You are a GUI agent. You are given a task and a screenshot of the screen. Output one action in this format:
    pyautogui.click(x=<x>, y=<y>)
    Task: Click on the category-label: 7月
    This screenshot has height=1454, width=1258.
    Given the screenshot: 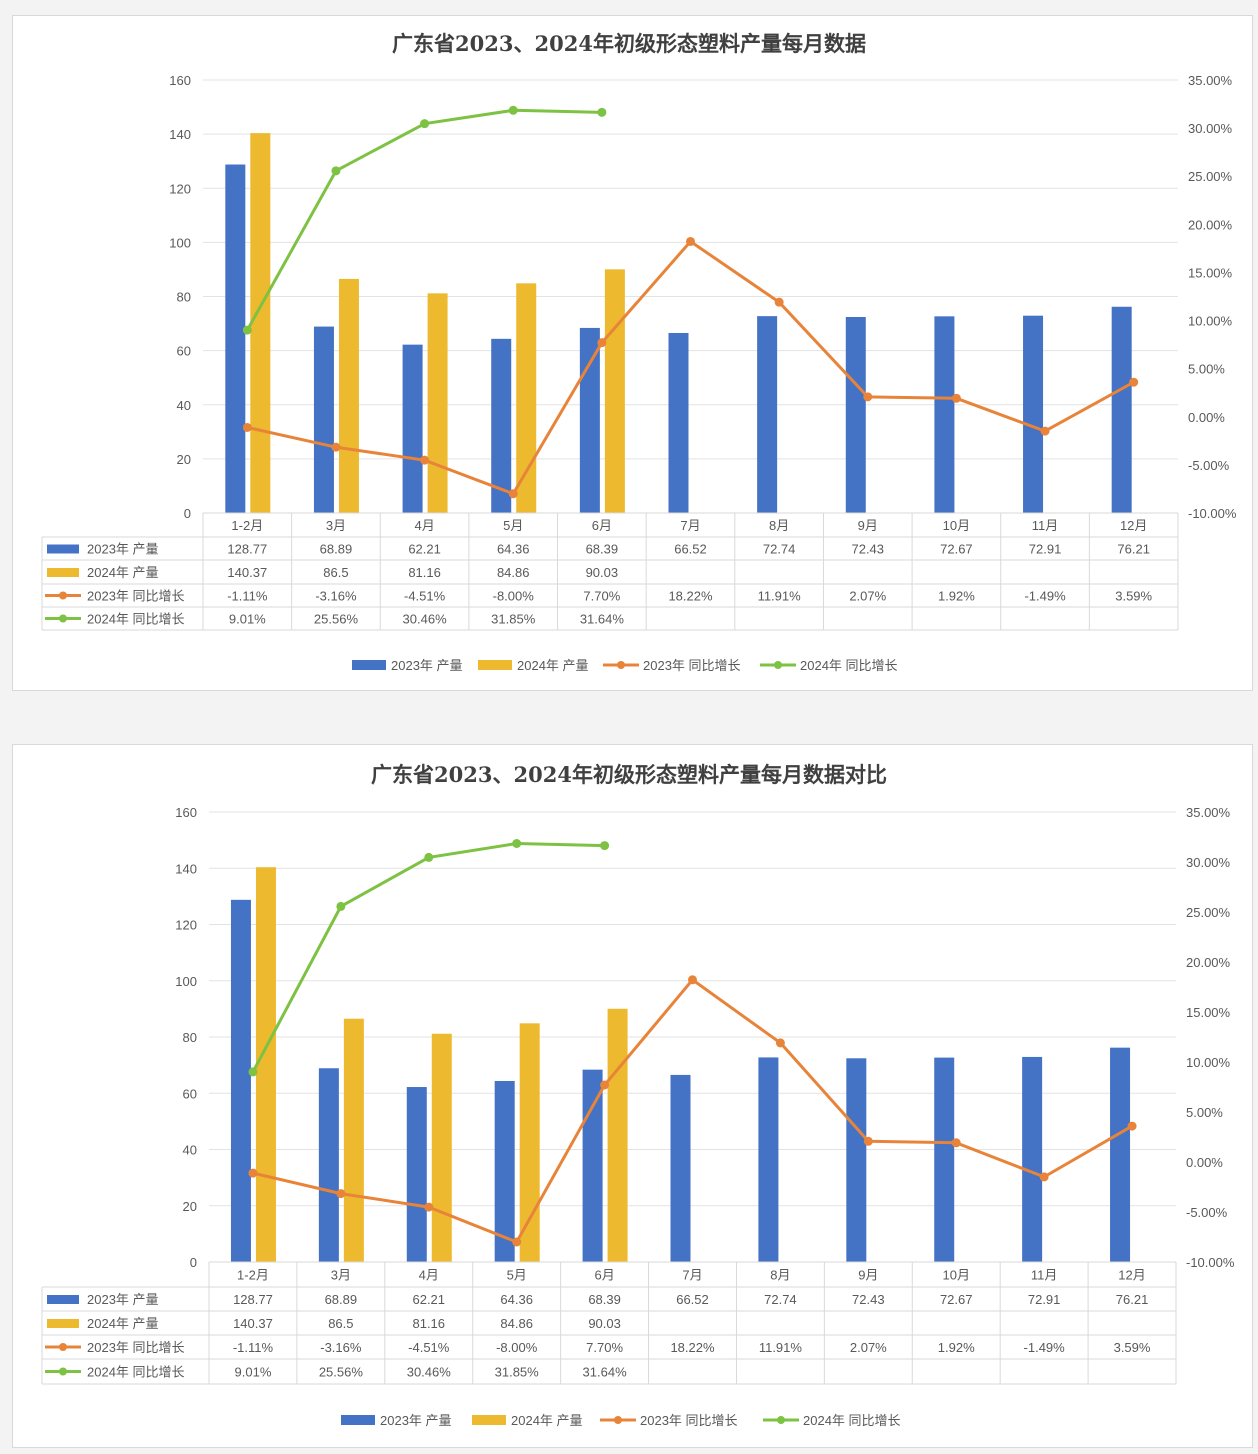 What is the action you would take?
    pyautogui.click(x=690, y=525)
    